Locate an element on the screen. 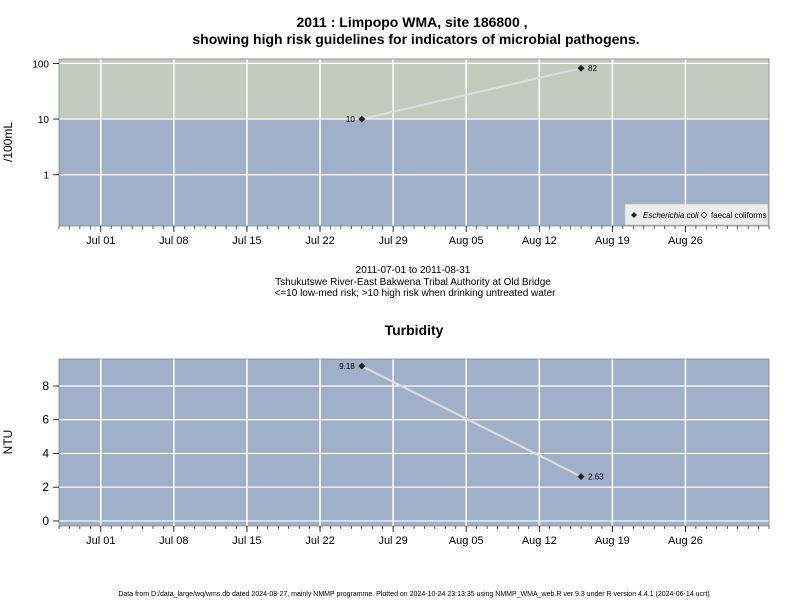 The height and width of the screenshot is (600, 800). chart2-data-label: 2.63 is located at coordinates (596, 477).